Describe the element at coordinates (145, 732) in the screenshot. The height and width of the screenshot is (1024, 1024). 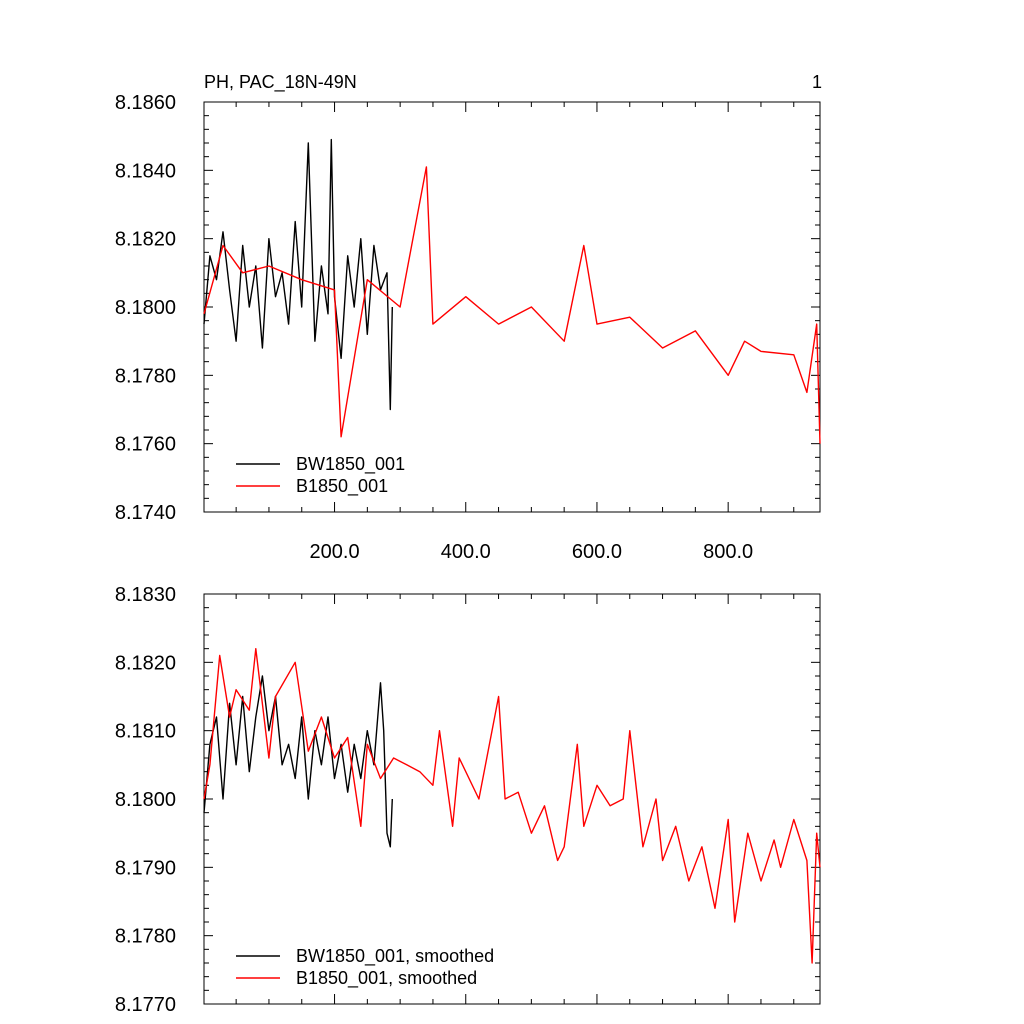
I see `bottom-y-tick-label: 8.1810` at that location.